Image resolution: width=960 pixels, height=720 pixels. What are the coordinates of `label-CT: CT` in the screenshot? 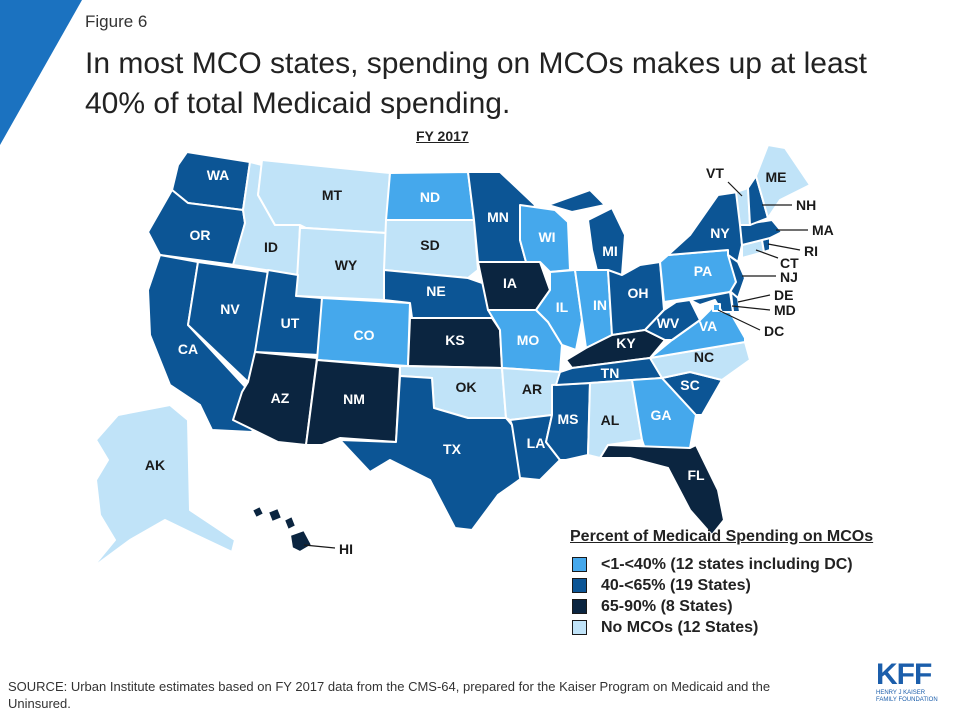 It's located at (789, 263).